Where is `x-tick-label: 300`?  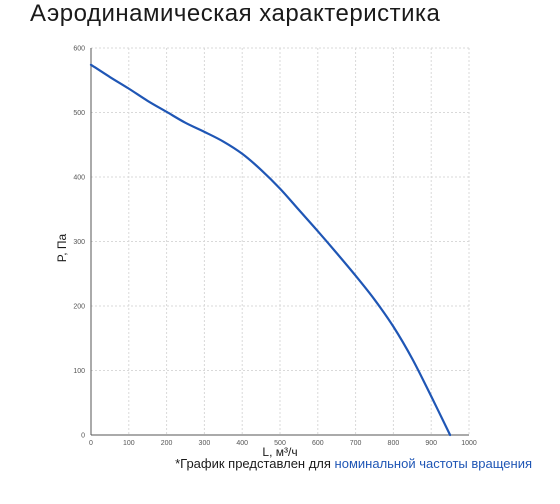
x-tick-label: 300 is located at coordinates (205, 443).